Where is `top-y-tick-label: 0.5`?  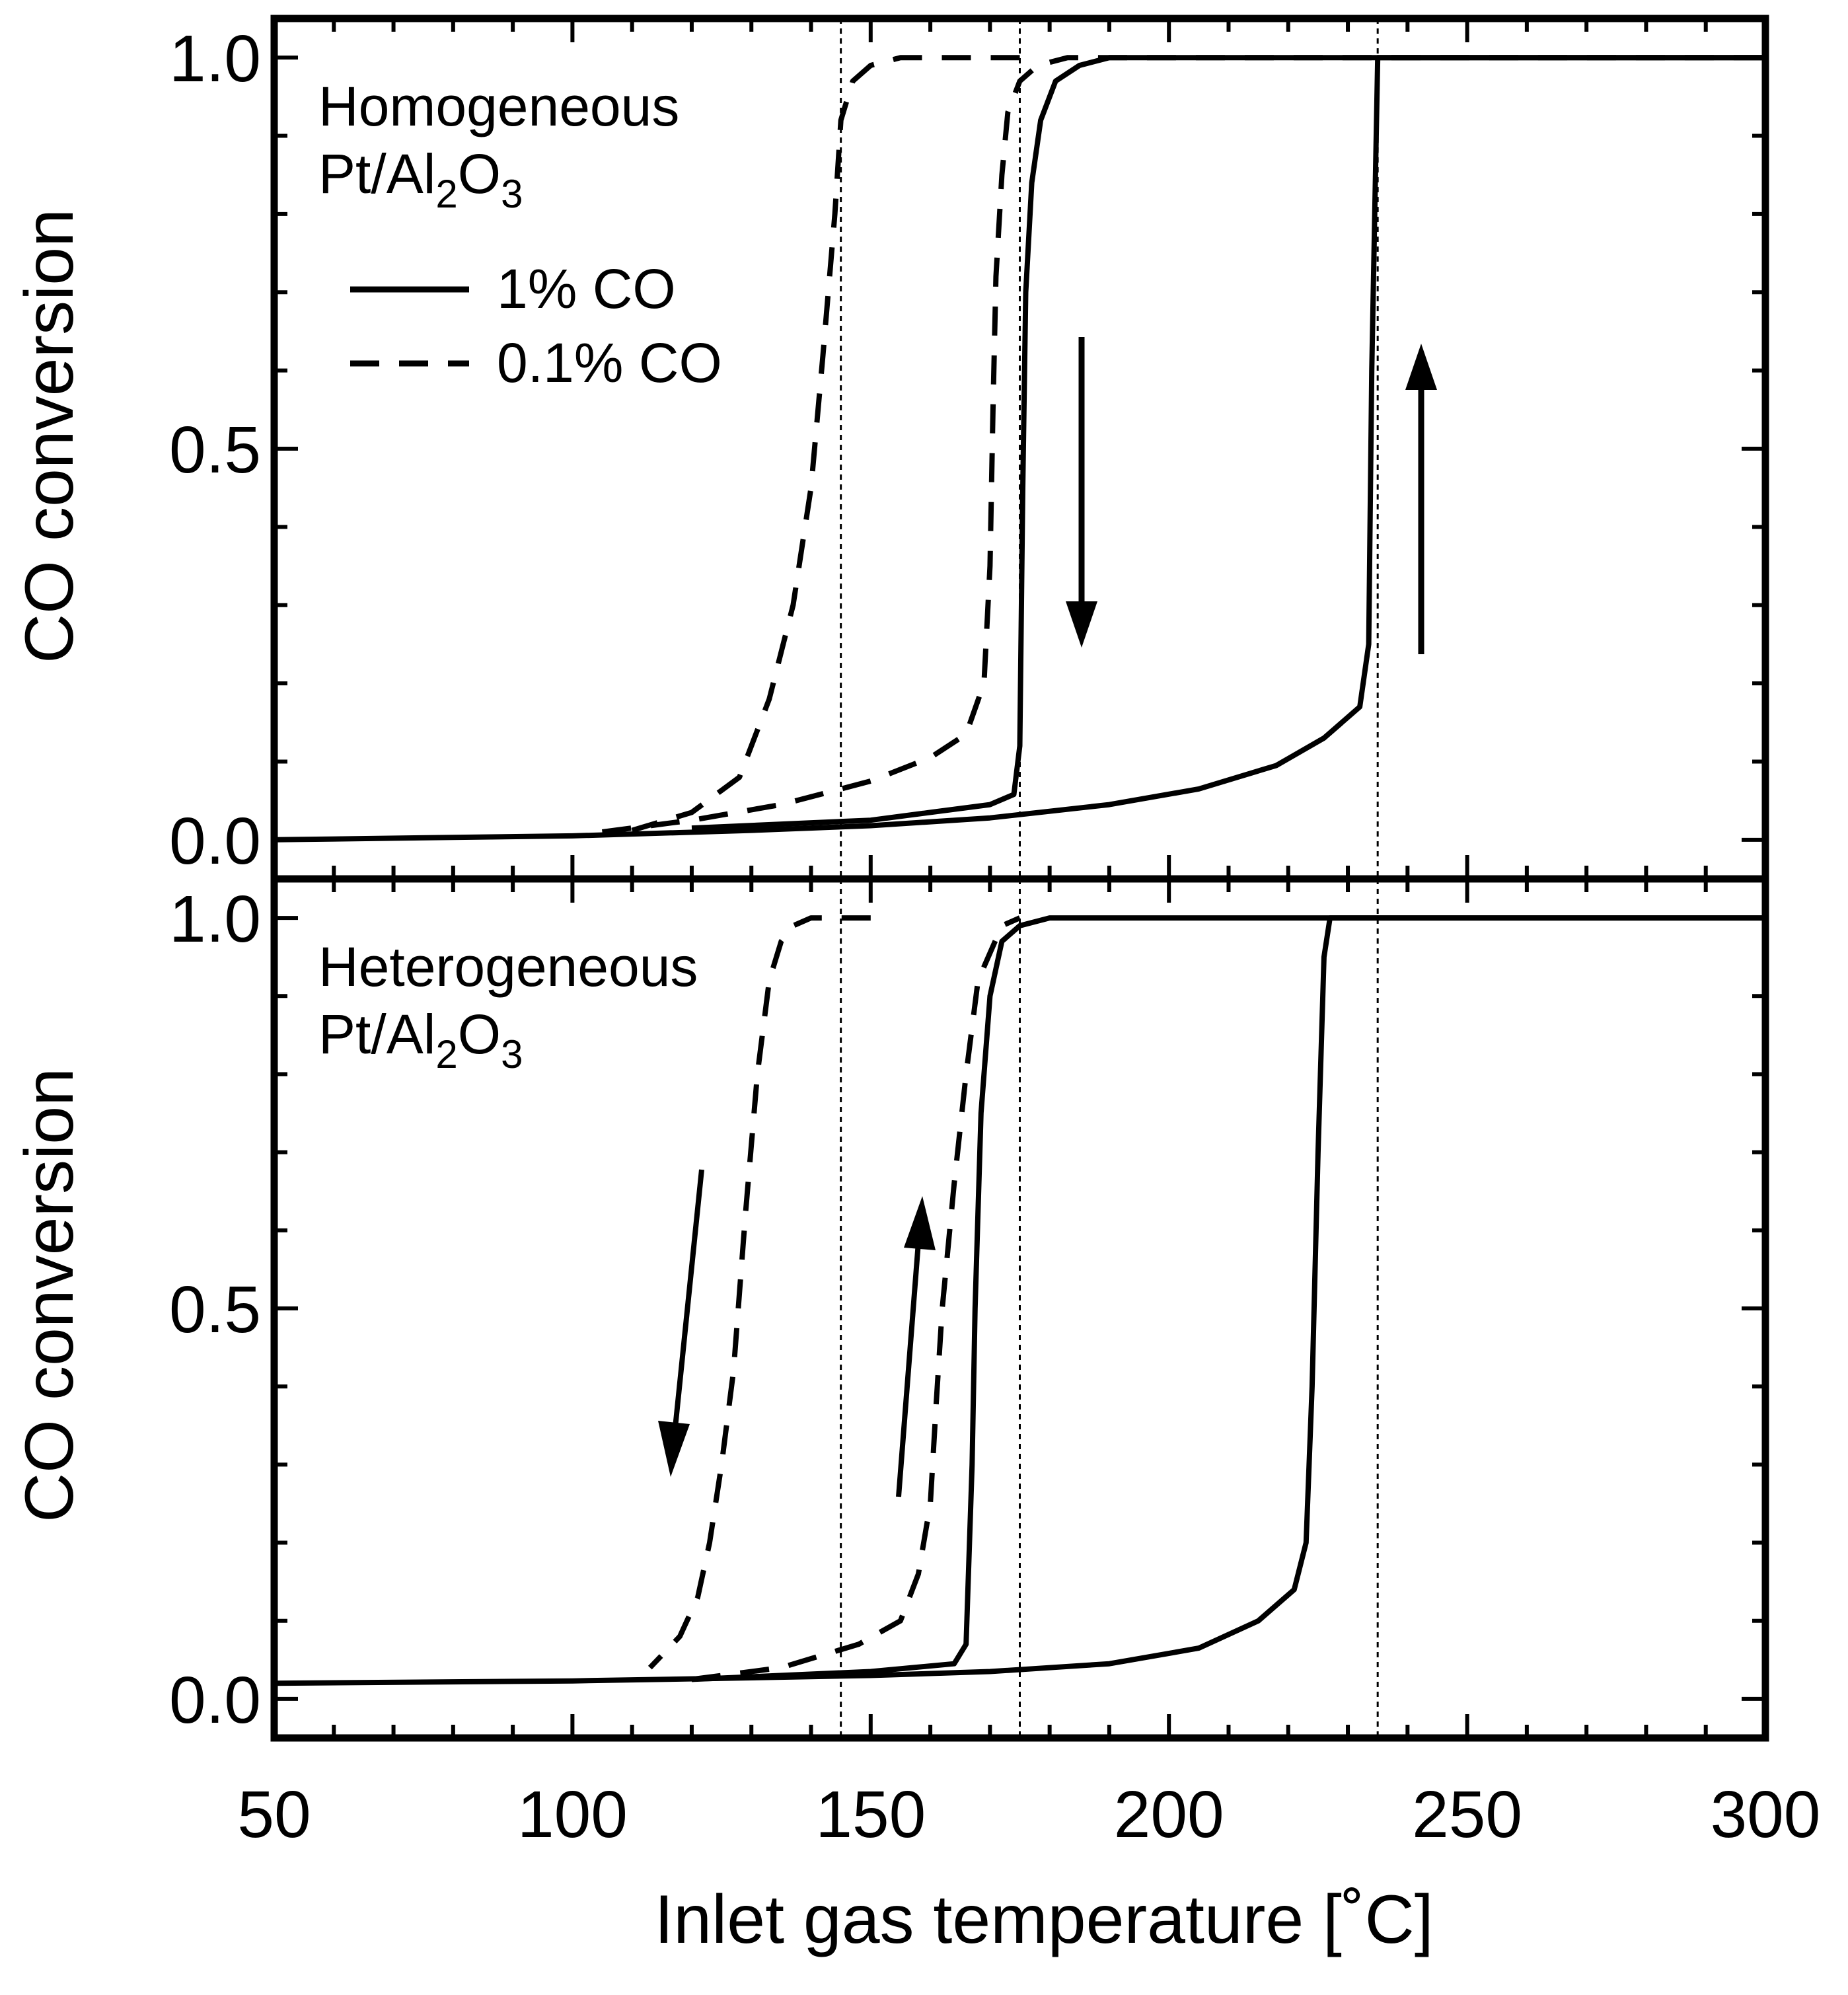 top-y-tick-label: 0.5 is located at coordinates (215, 450).